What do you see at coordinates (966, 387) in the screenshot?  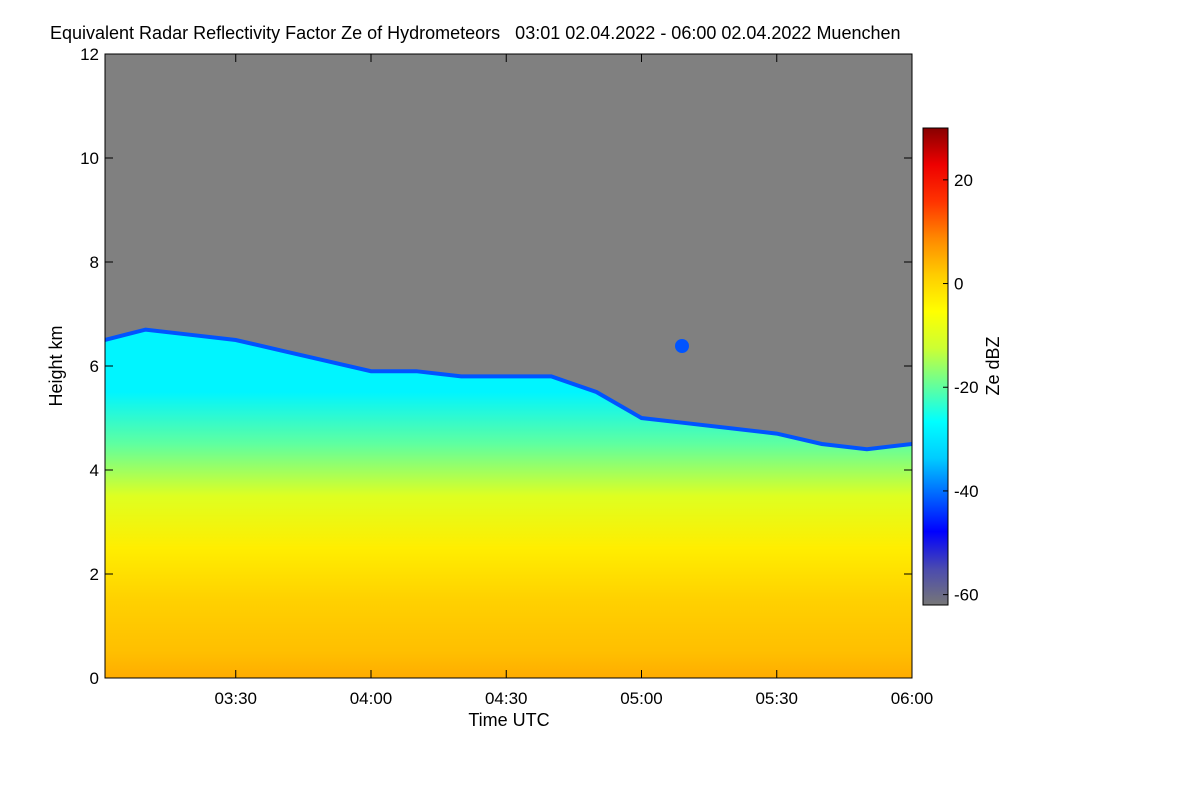 I see `colorbar-tick-label: -20` at bounding box center [966, 387].